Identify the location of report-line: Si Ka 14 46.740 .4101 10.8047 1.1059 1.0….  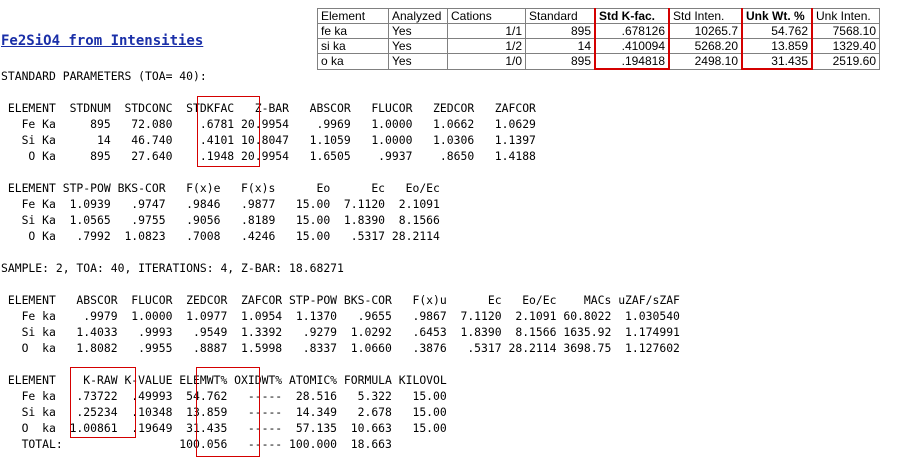
(268, 140).